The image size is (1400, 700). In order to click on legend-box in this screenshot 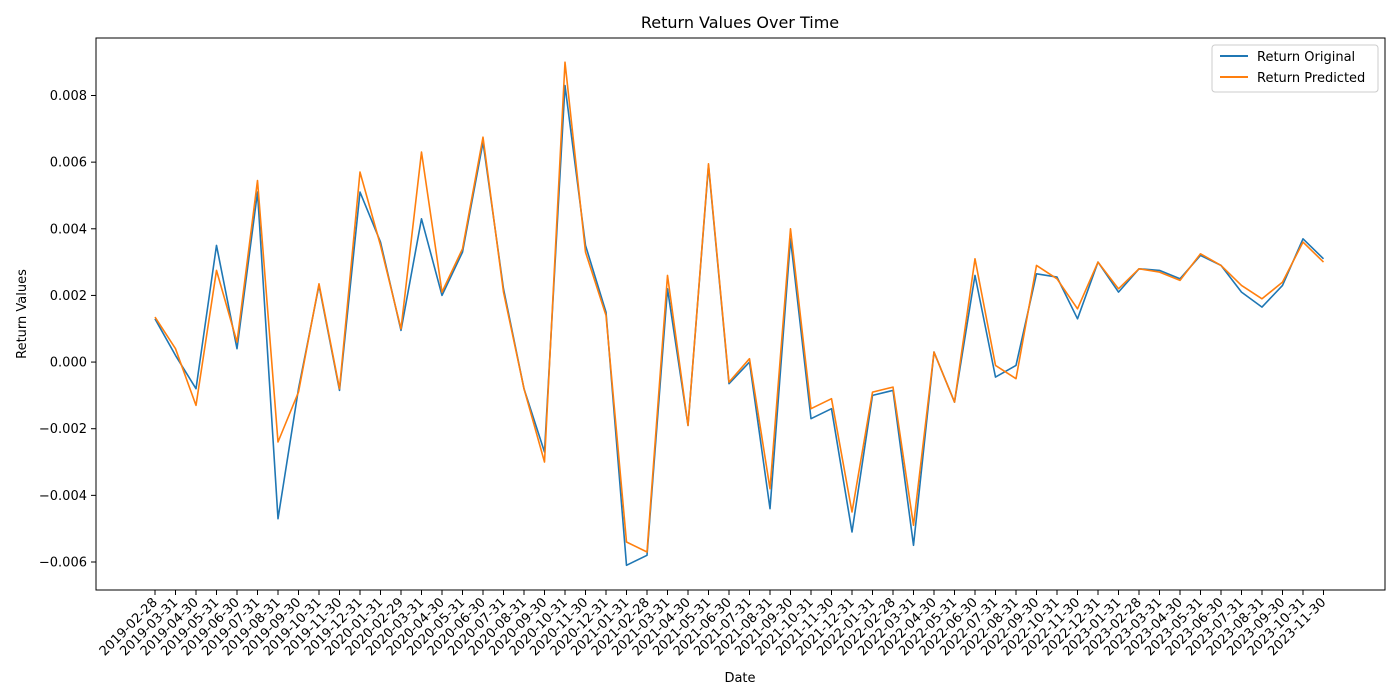, I will do `click(1295, 68)`.